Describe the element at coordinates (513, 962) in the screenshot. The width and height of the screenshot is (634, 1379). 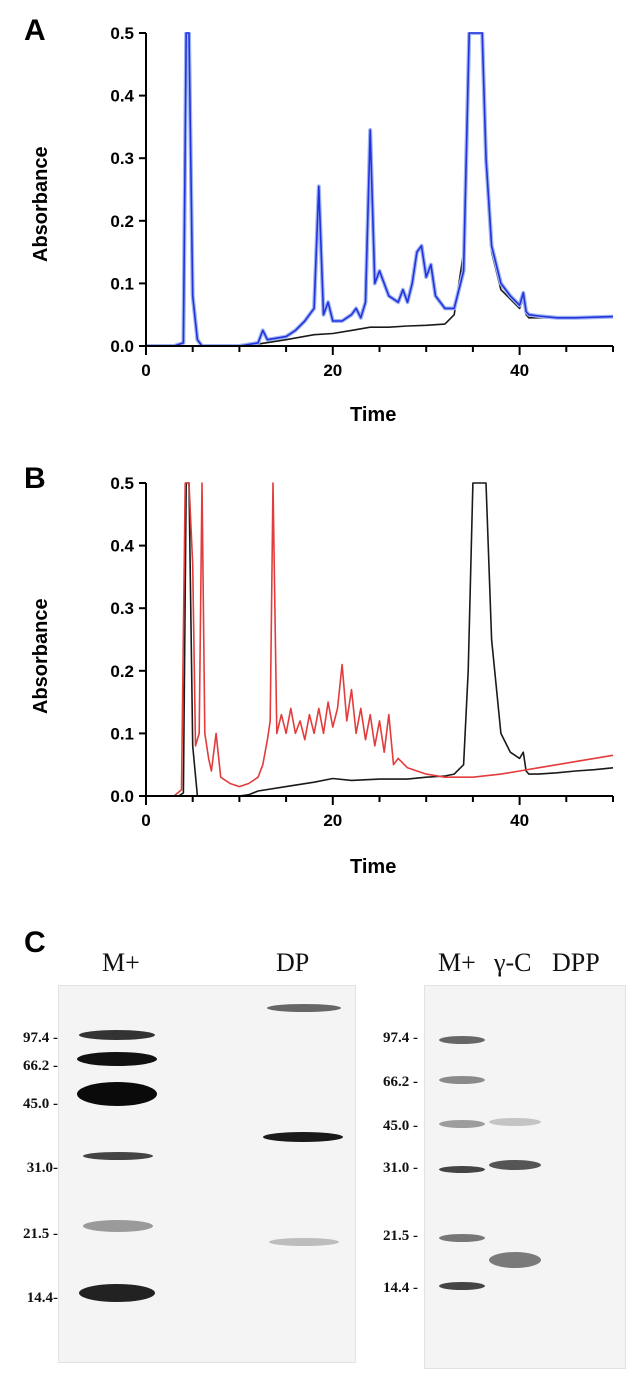
I see `gel-right-lane-gamma-c: γ-C` at that location.